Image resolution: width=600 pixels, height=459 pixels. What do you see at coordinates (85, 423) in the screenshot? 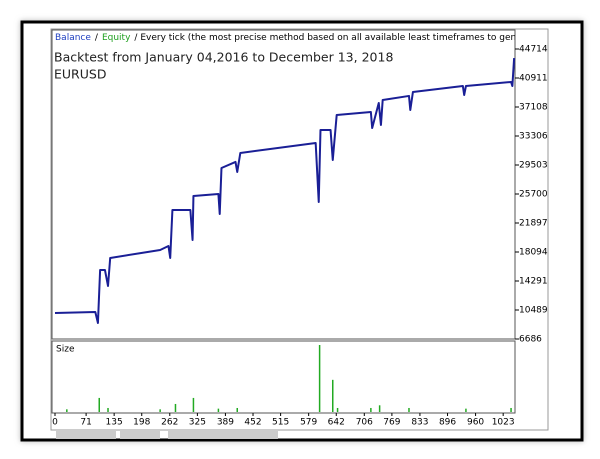
I see `x-tick-label: 71` at bounding box center [85, 423].